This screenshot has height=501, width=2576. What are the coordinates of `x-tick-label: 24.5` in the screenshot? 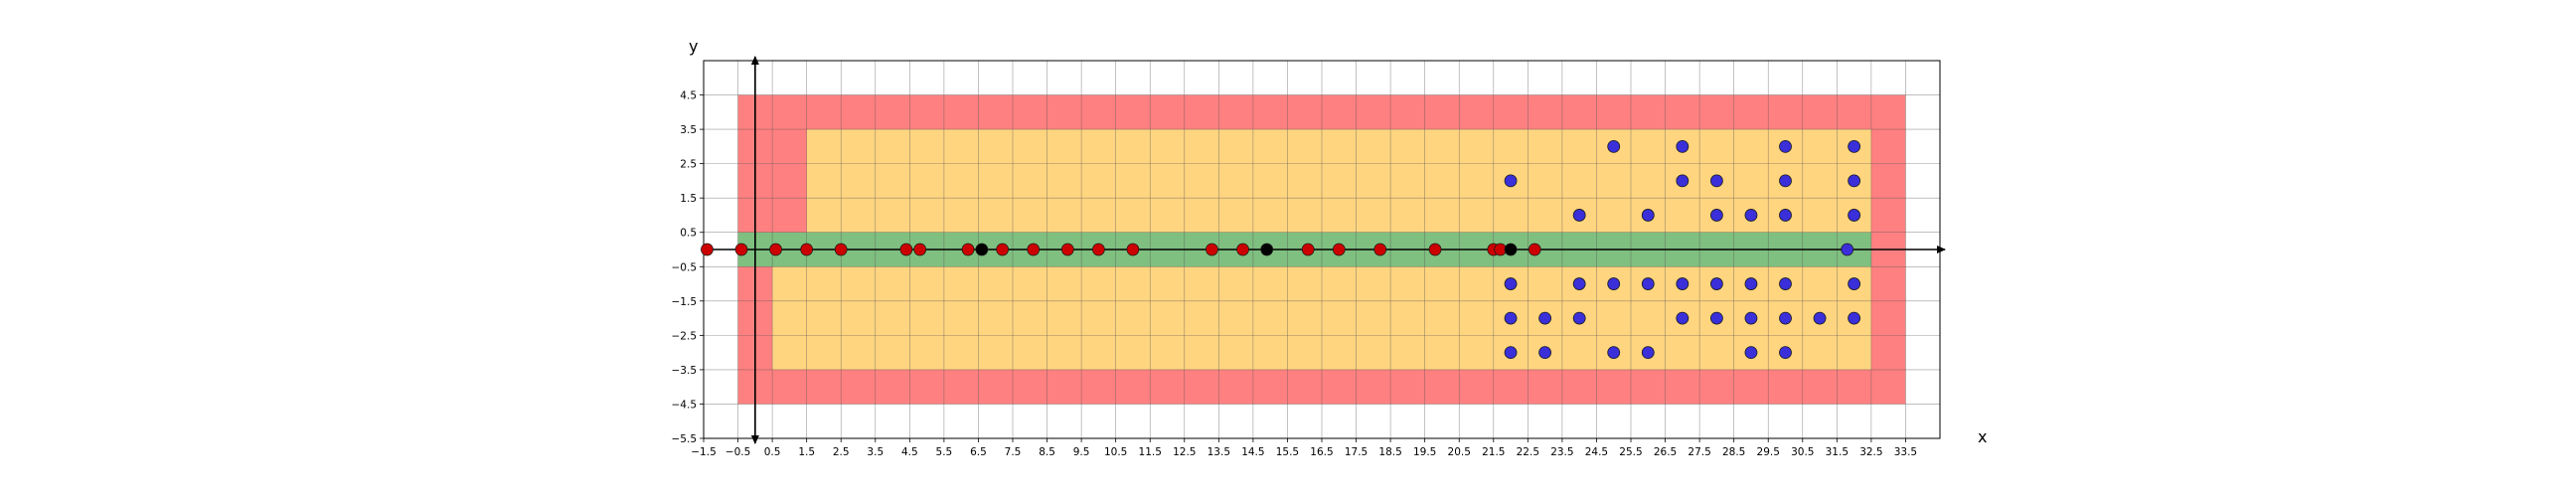 It's located at (1596, 452).